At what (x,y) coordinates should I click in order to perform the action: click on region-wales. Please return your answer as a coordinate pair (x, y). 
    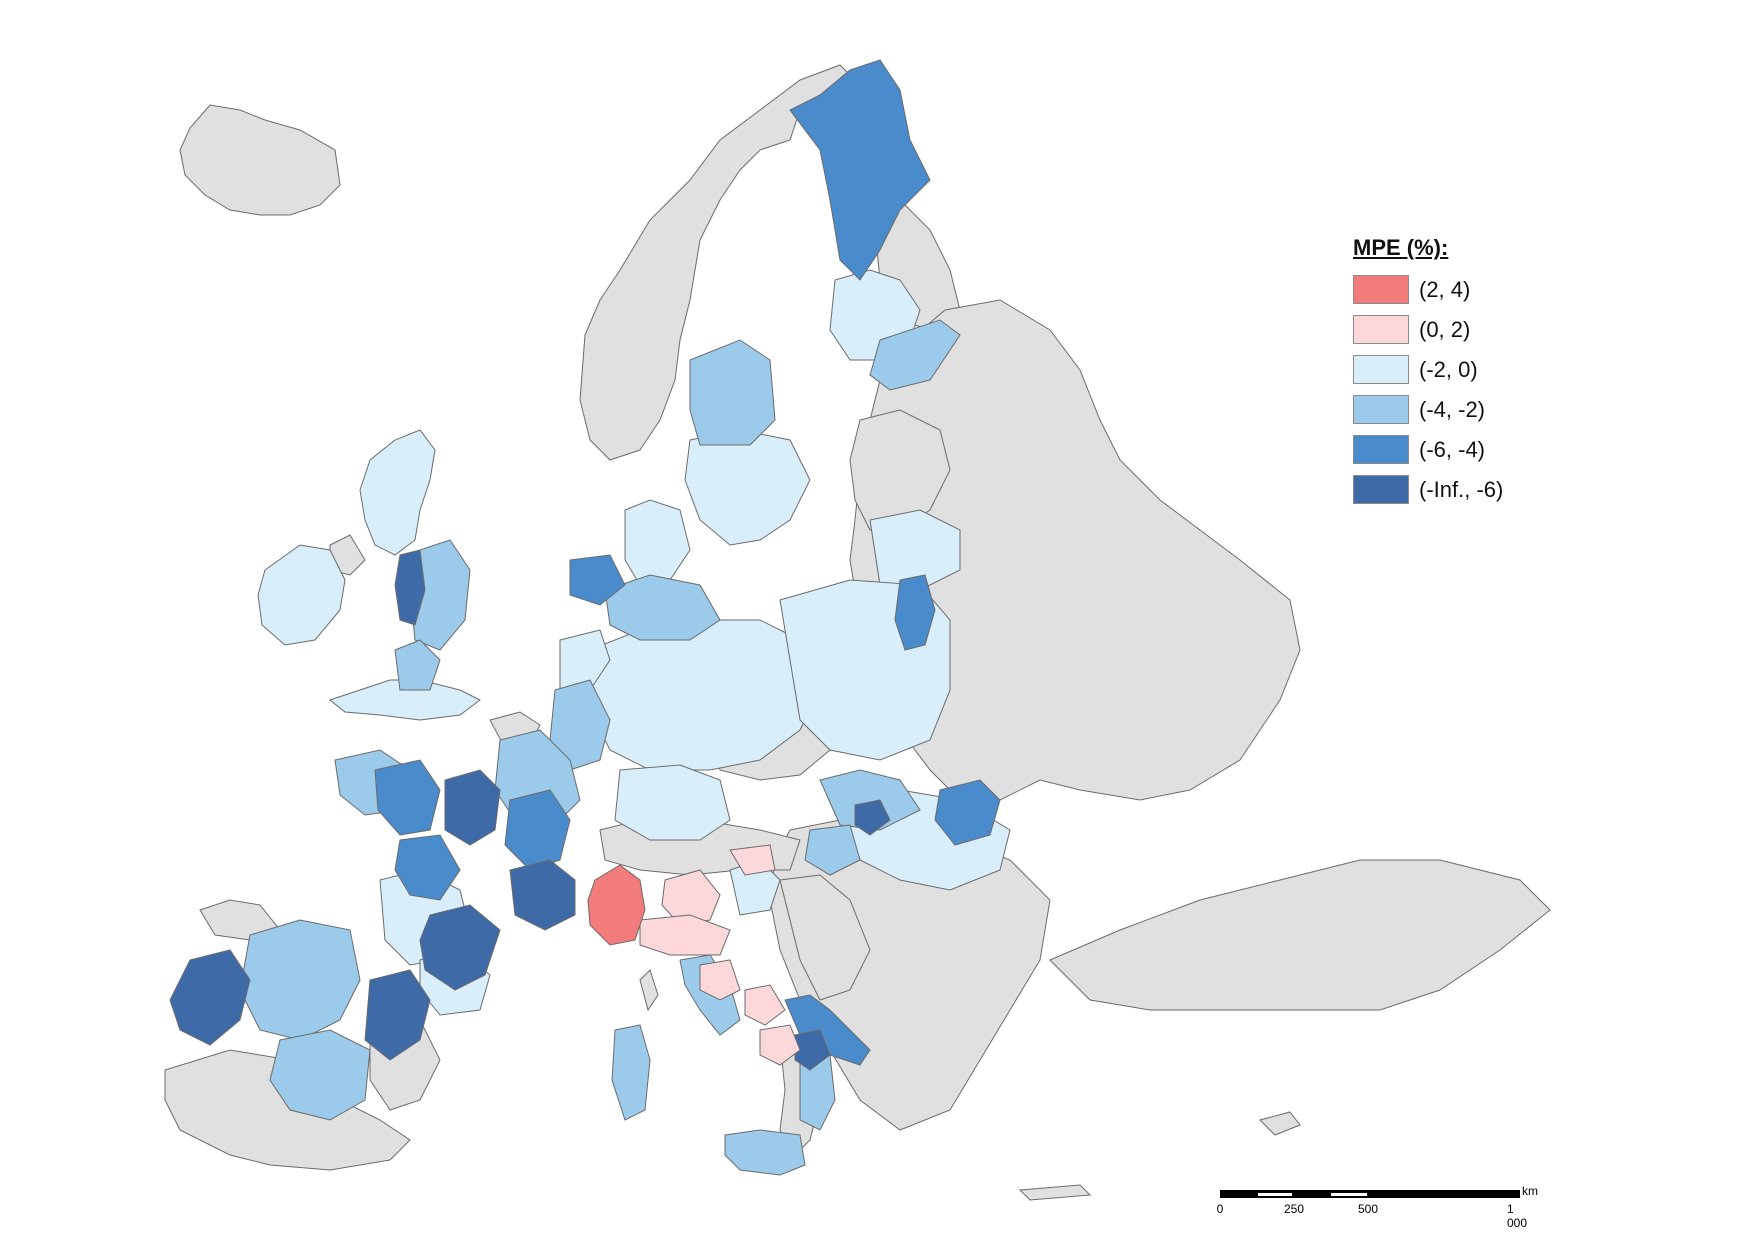
    Looking at the image, I should click on (417, 665).